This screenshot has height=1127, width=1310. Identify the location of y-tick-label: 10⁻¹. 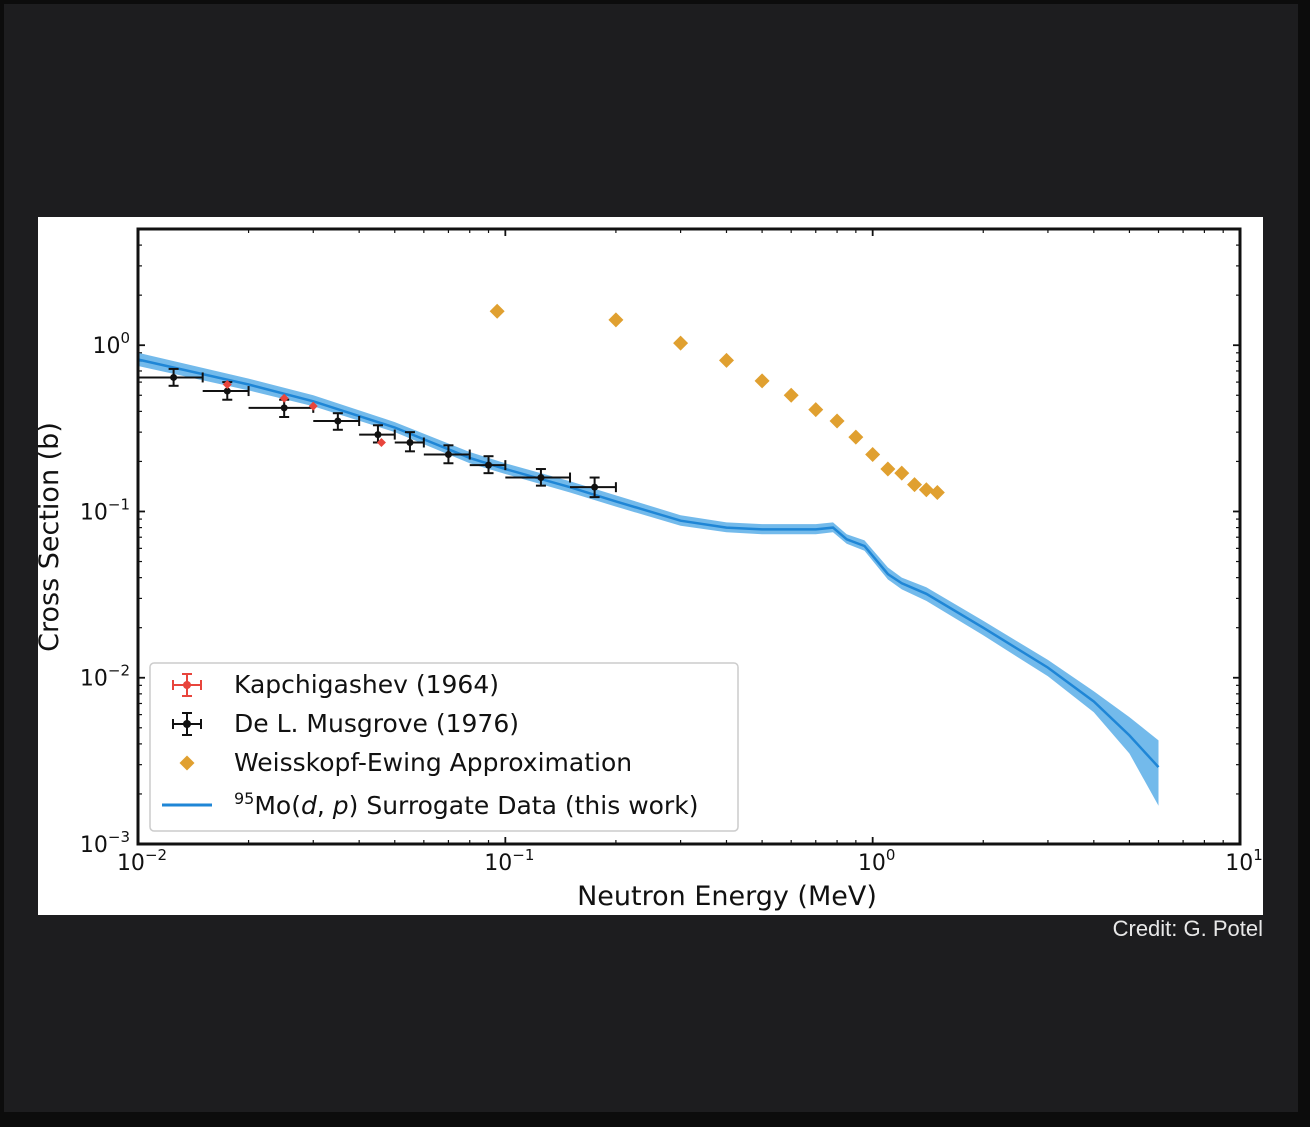
(105, 510).